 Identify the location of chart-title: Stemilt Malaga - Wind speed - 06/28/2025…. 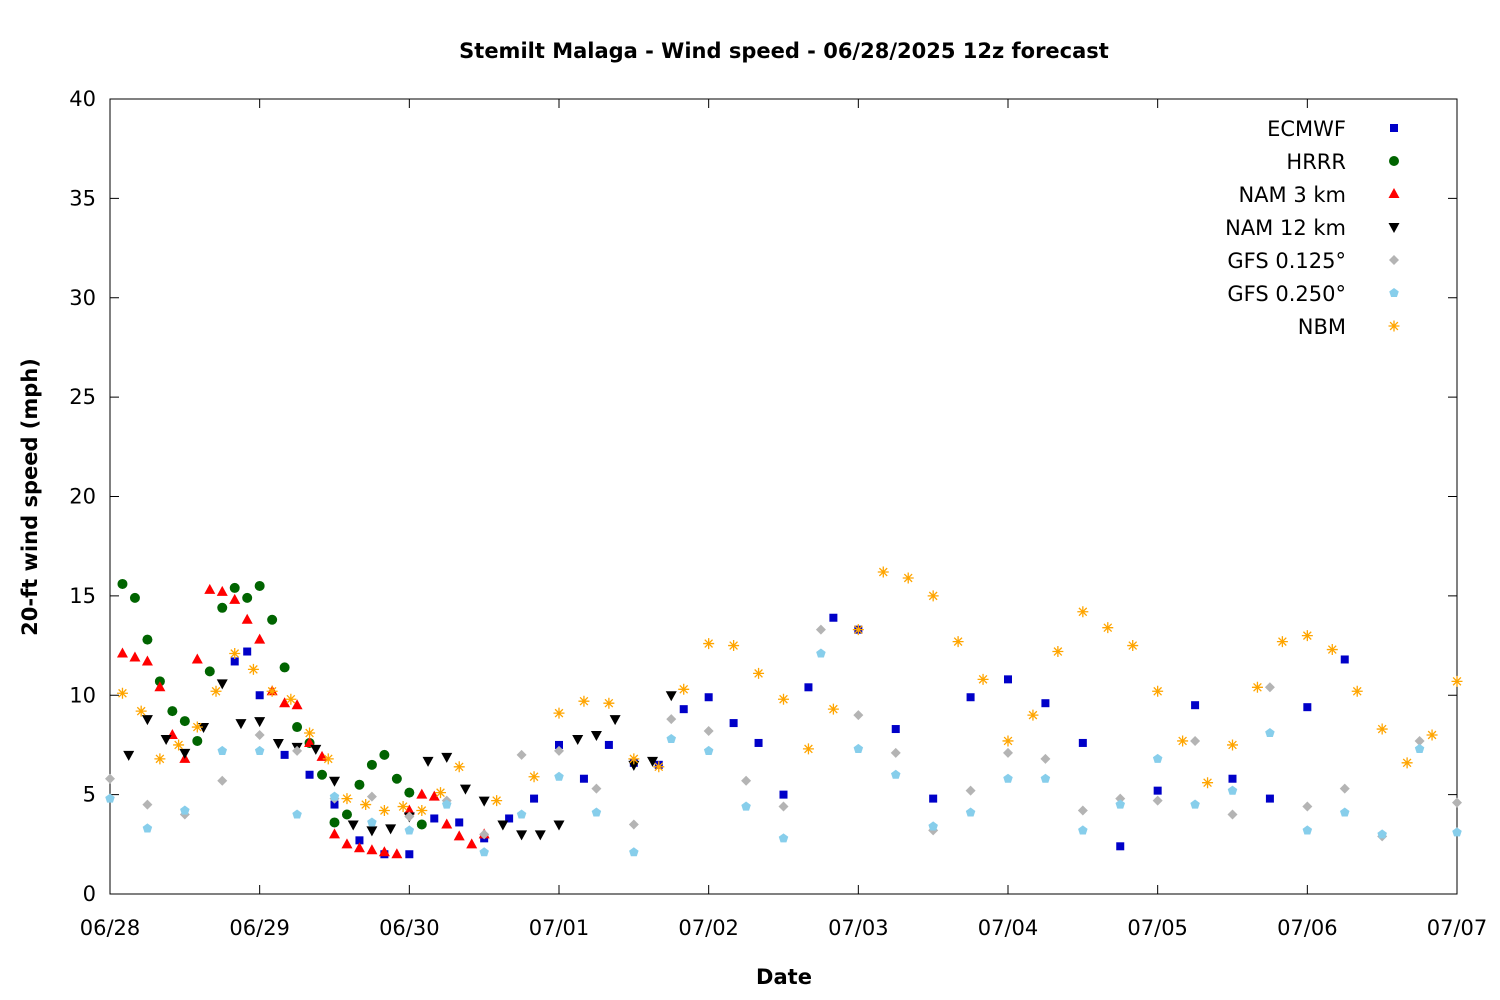
(784, 51).